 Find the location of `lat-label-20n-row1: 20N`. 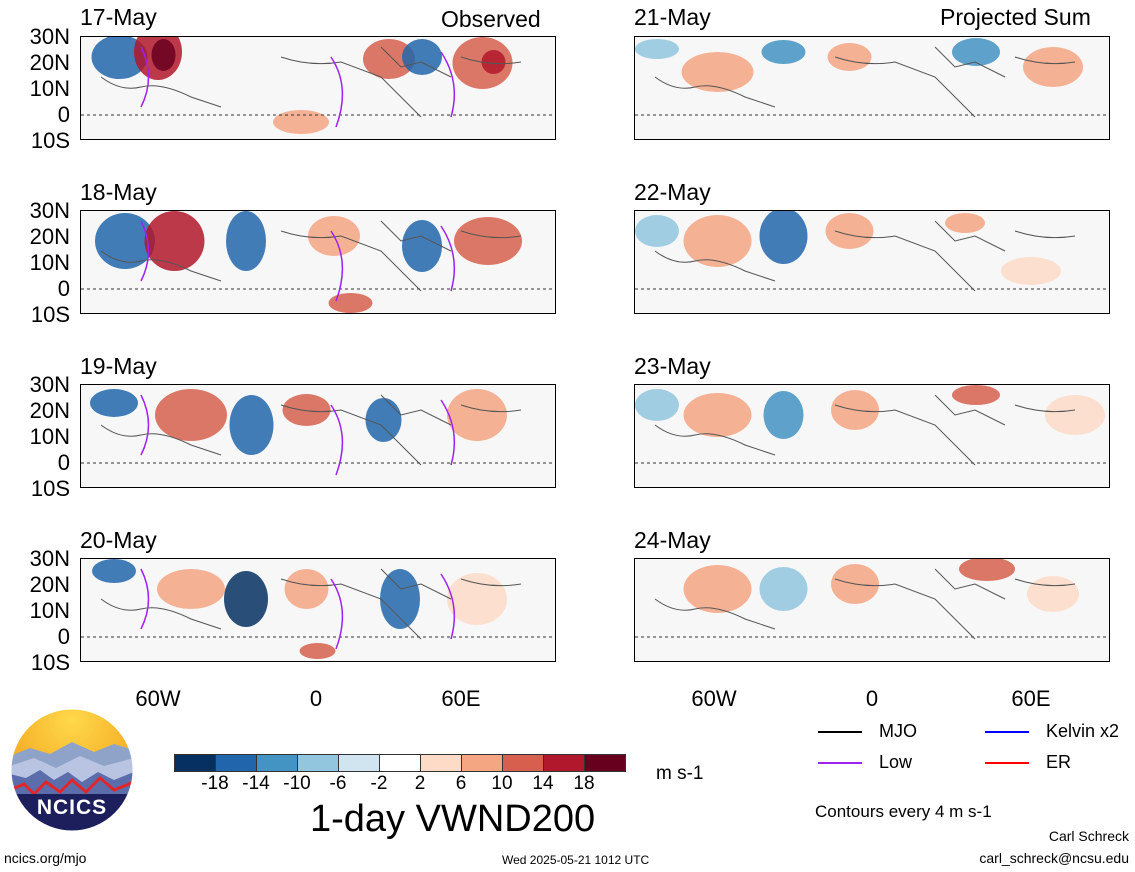

lat-label-20n-row1: 20N is located at coordinates (49, 236).